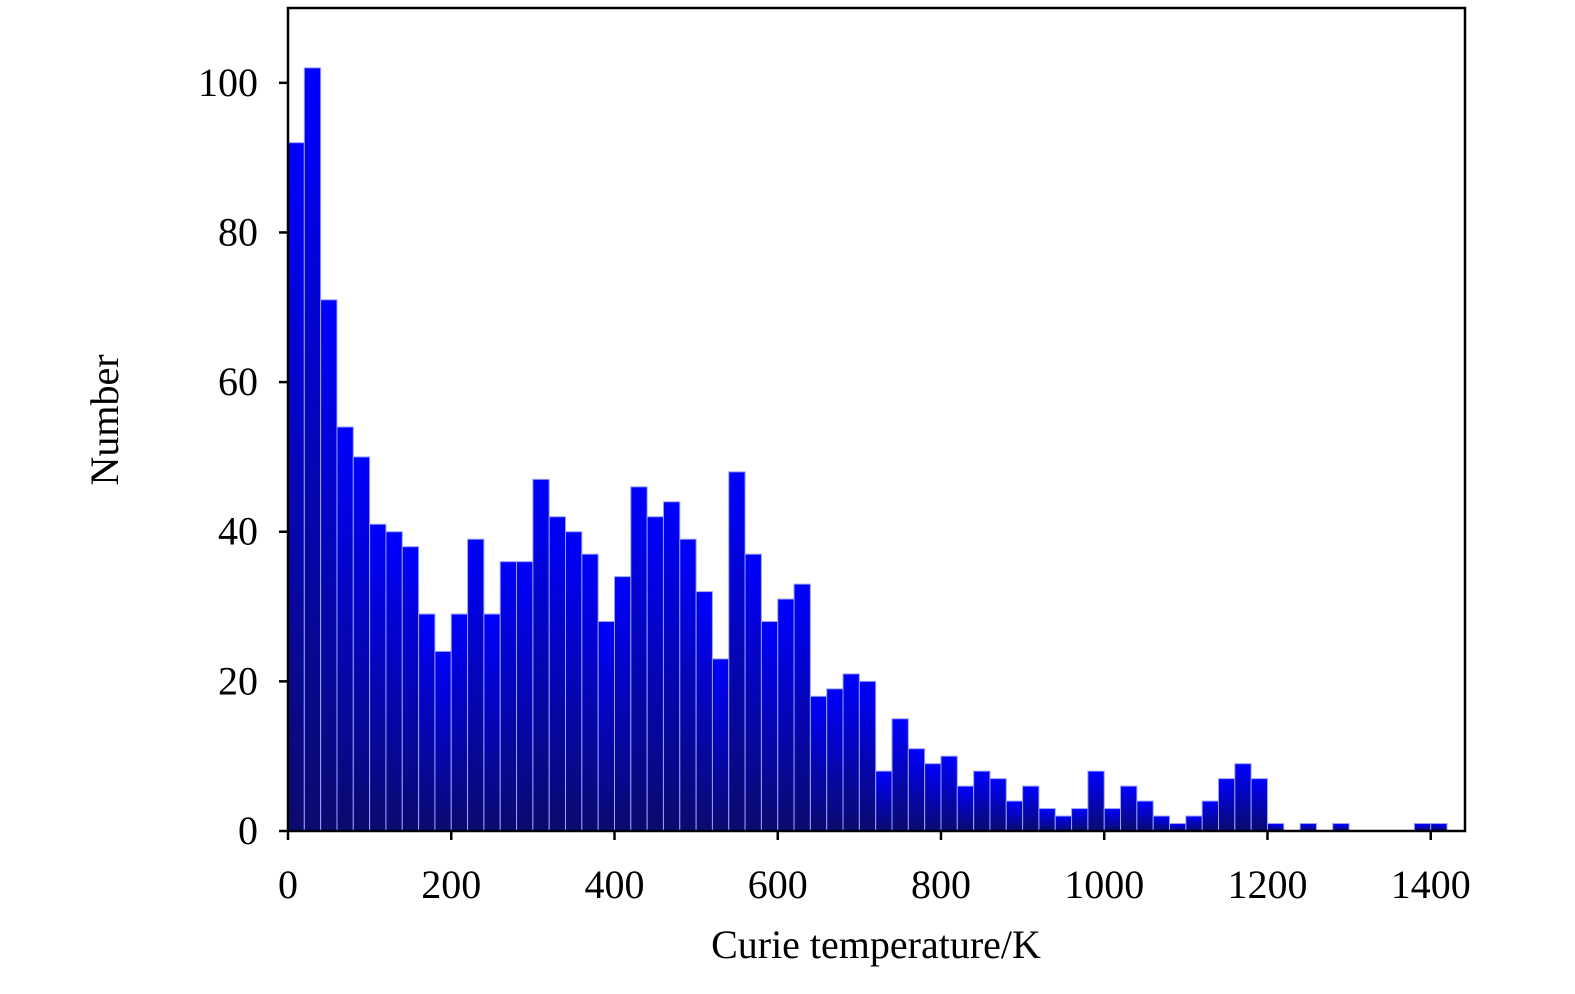 Image resolution: width=1575 pixels, height=994 pixels. What do you see at coordinates (1104, 884) in the screenshot?
I see `x-tick-label: 1000` at bounding box center [1104, 884].